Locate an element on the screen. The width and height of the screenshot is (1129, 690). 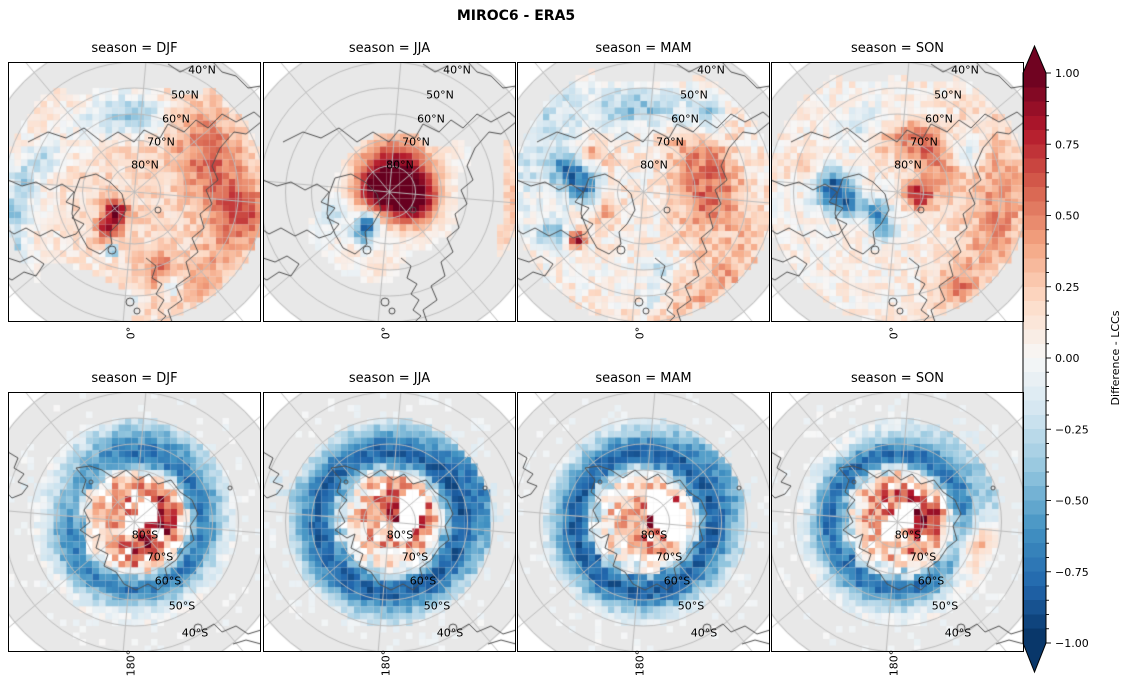
map-panel-arctic-djf: season = DJF 40°N 50°N 60°N 70°N 80°N 0° is located at coordinates (134, 190).